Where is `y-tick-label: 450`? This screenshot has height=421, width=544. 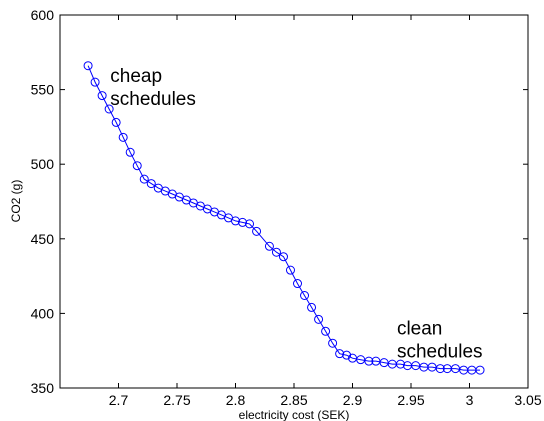 y-tick-label: 450 is located at coordinates (43, 239).